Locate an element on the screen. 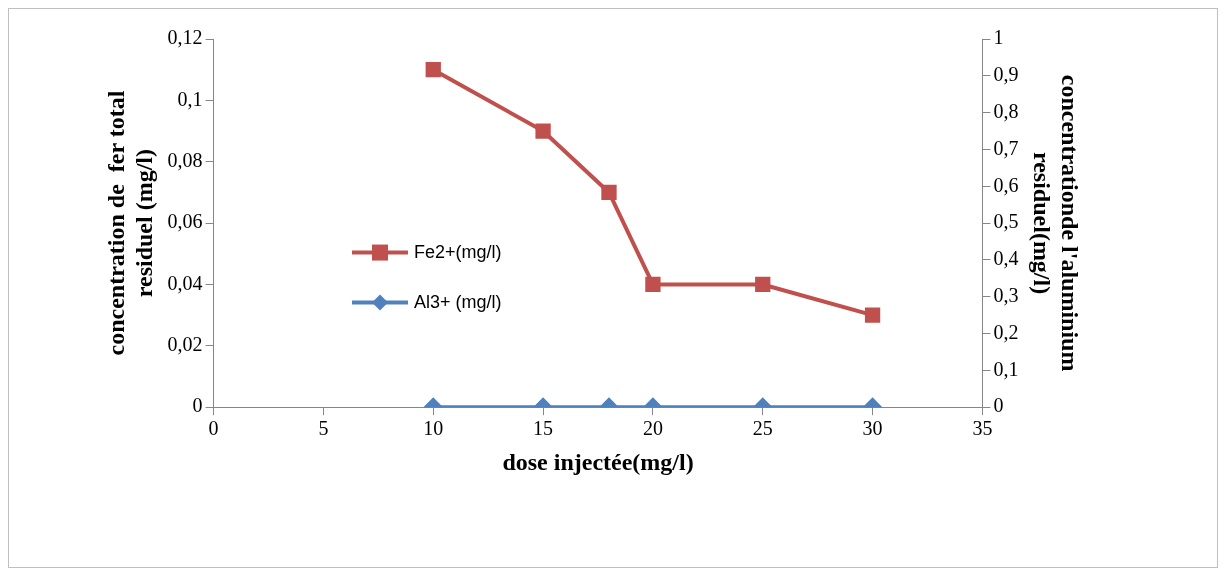 This screenshot has height=579, width=1230. y-tick-label: 0,12 is located at coordinates (185, 37).